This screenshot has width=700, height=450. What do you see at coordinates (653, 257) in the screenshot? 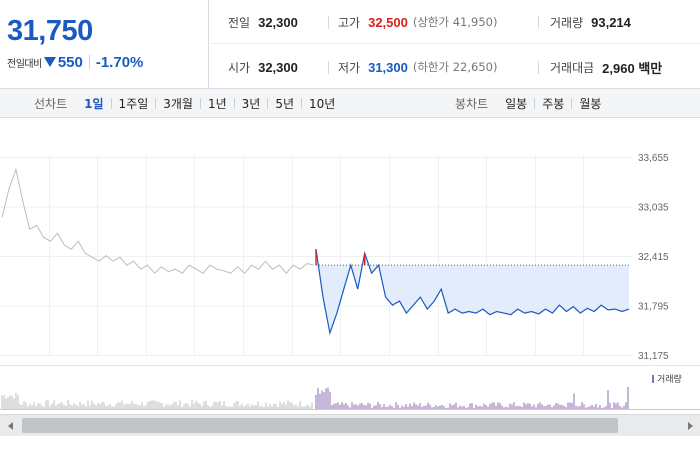
I see `y-tick-label: 32,415` at bounding box center [653, 257].